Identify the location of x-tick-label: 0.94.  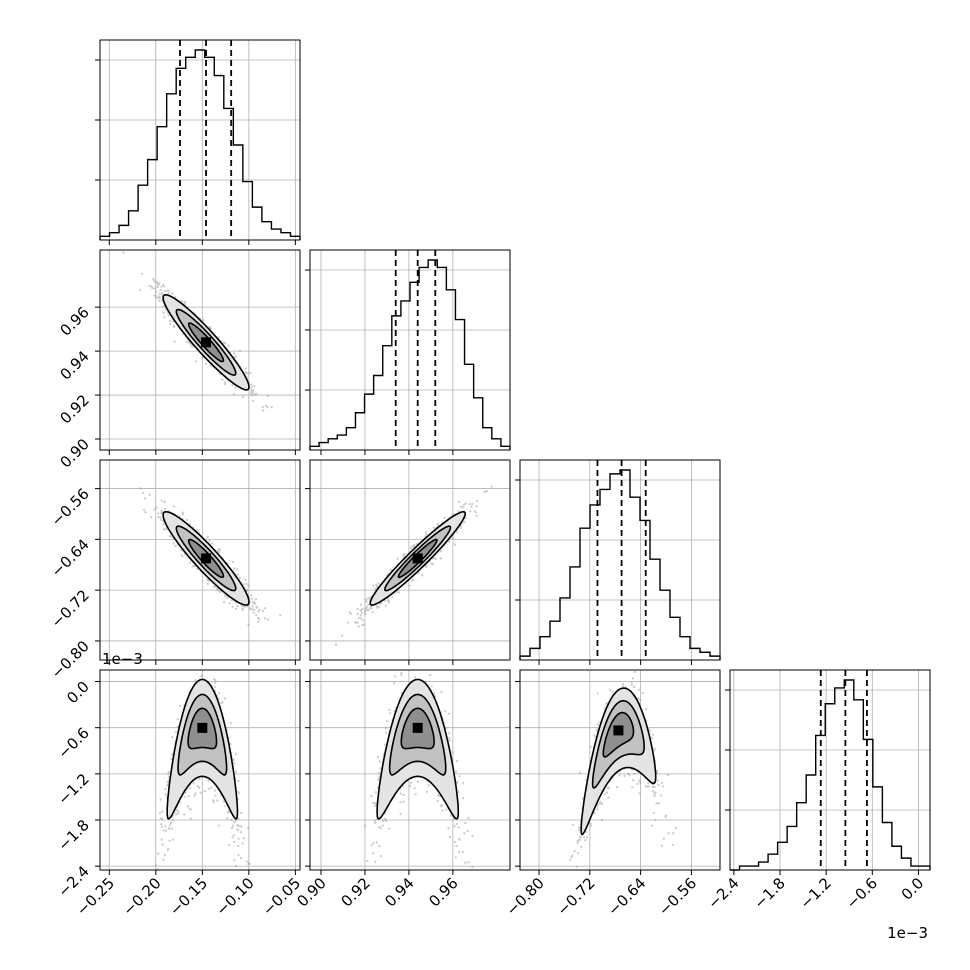
(399, 892).